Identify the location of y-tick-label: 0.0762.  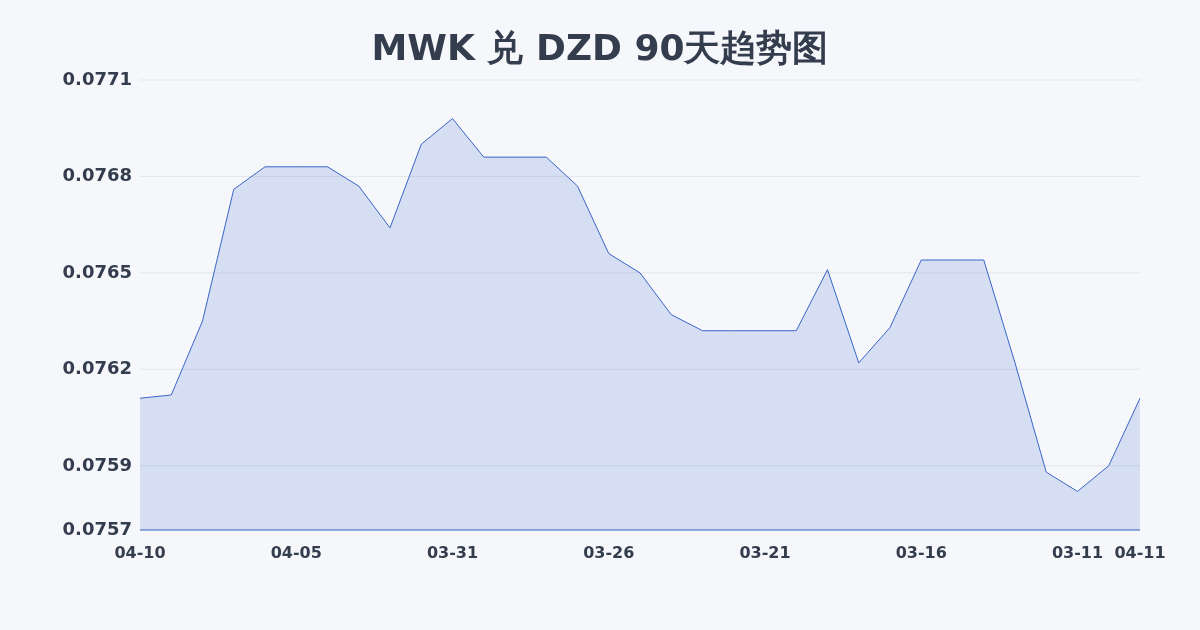
(97, 368).